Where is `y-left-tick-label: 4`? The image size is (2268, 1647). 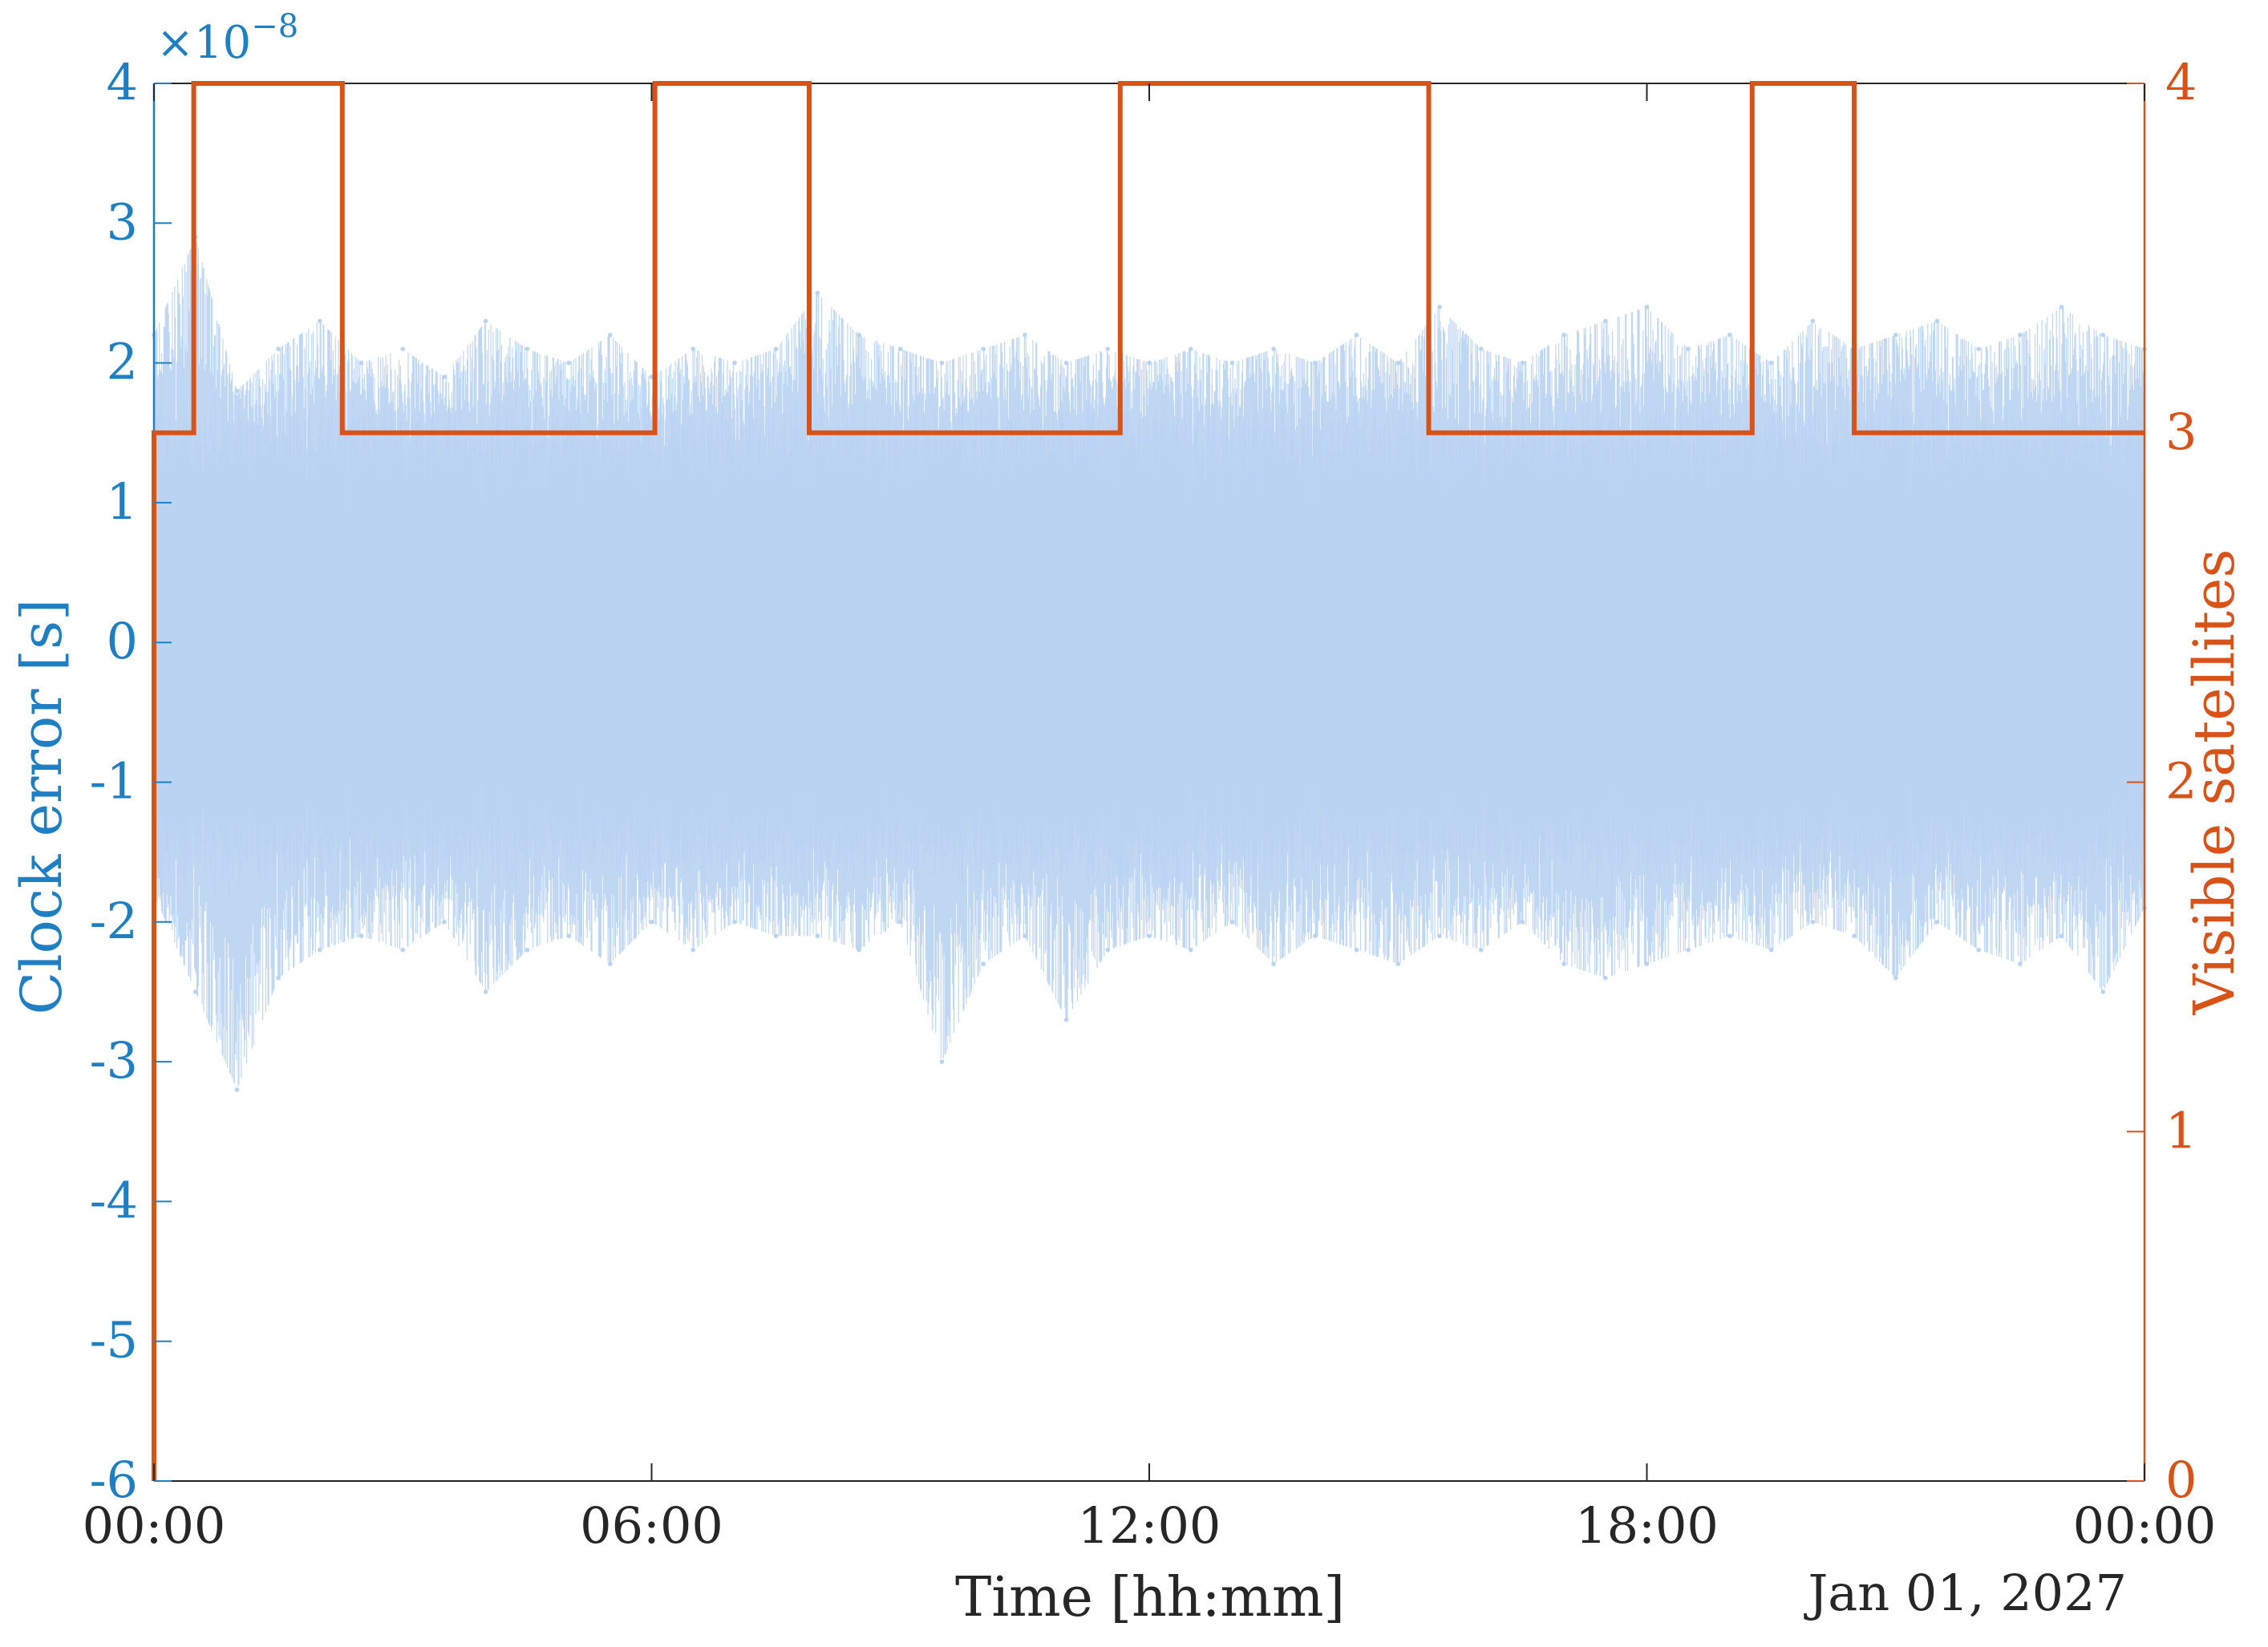 y-left-tick-label: 4 is located at coordinates (122, 82).